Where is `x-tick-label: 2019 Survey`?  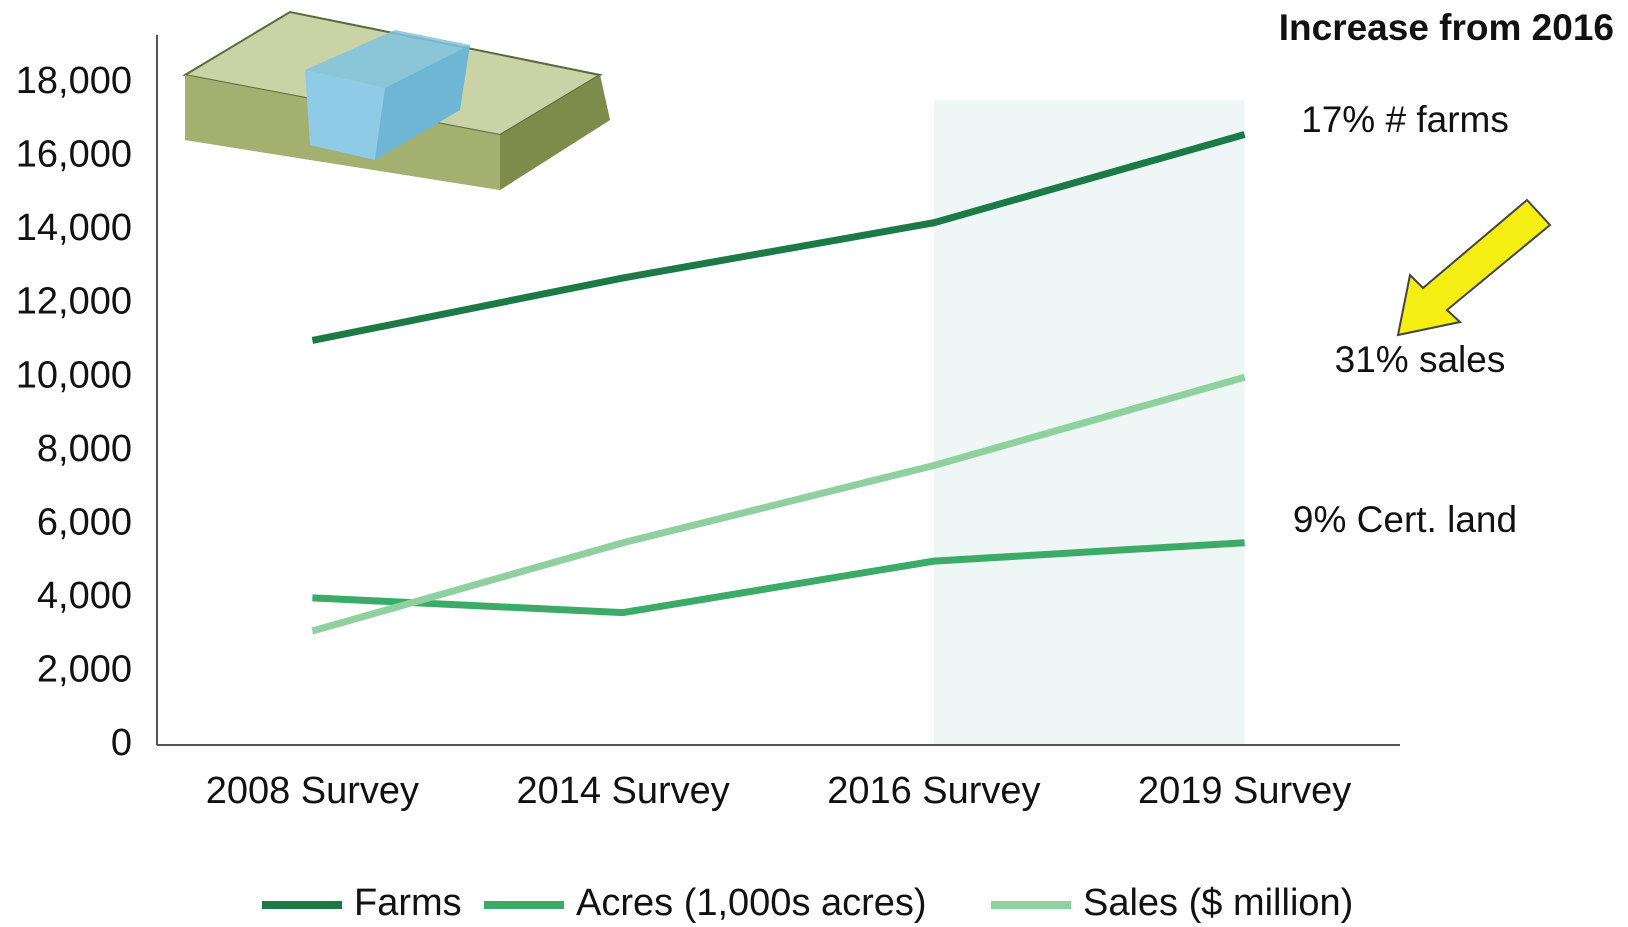 x-tick-label: 2019 Survey is located at coordinates (1244, 791).